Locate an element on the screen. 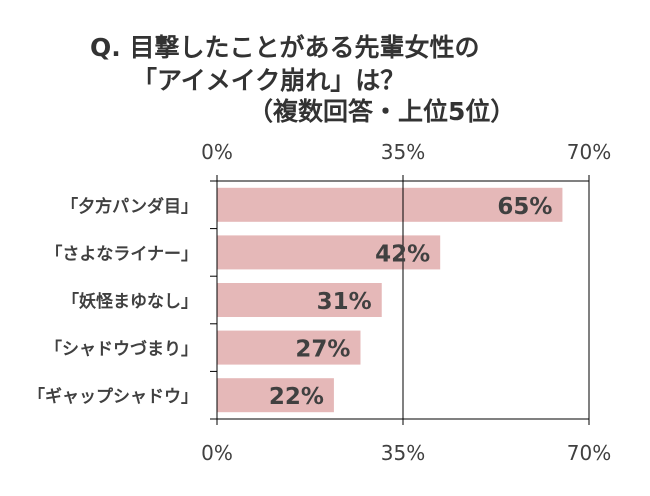  tick-label-bottom: 0% is located at coordinates (217, 453).